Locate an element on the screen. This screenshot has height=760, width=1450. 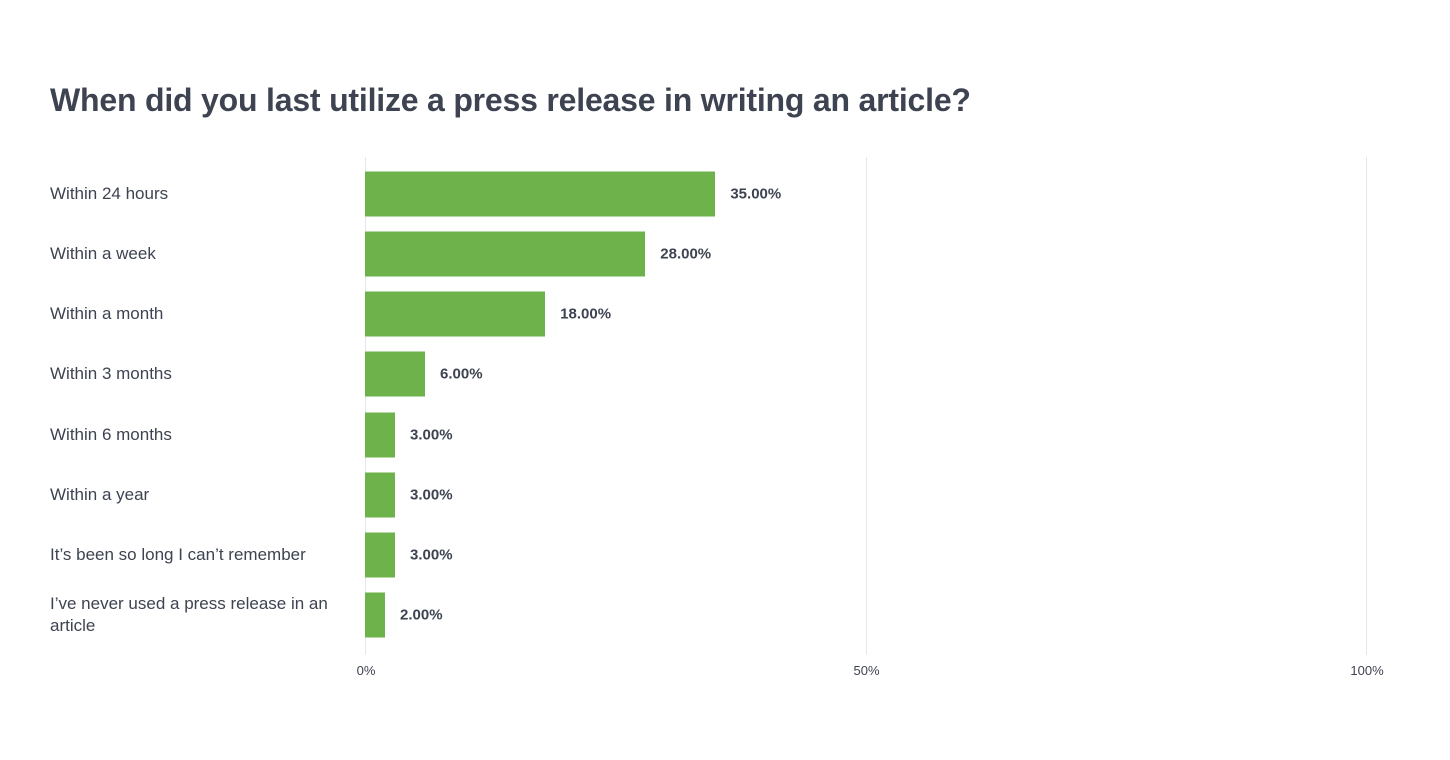
data-label: 18.00% is located at coordinates (586, 314).